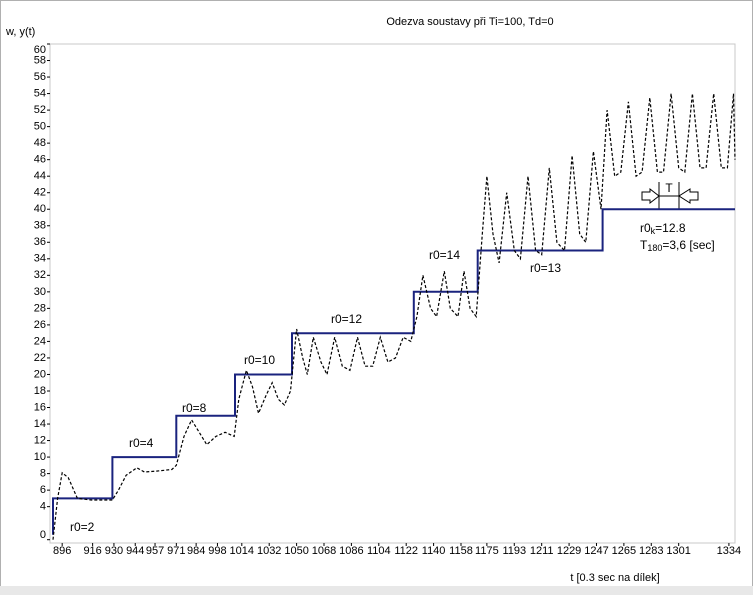  What do you see at coordinates (678, 551) in the screenshot?
I see `x-tick-label: 1301` at bounding box center [678, 551].